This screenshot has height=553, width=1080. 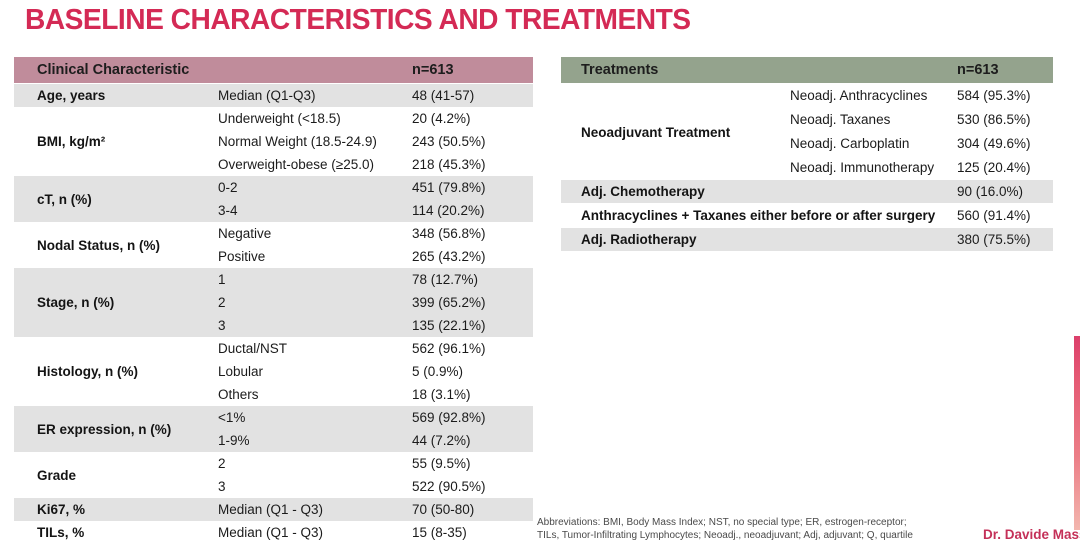 I want to click on value: 348 (56.8%), so click(x=449, y=233).